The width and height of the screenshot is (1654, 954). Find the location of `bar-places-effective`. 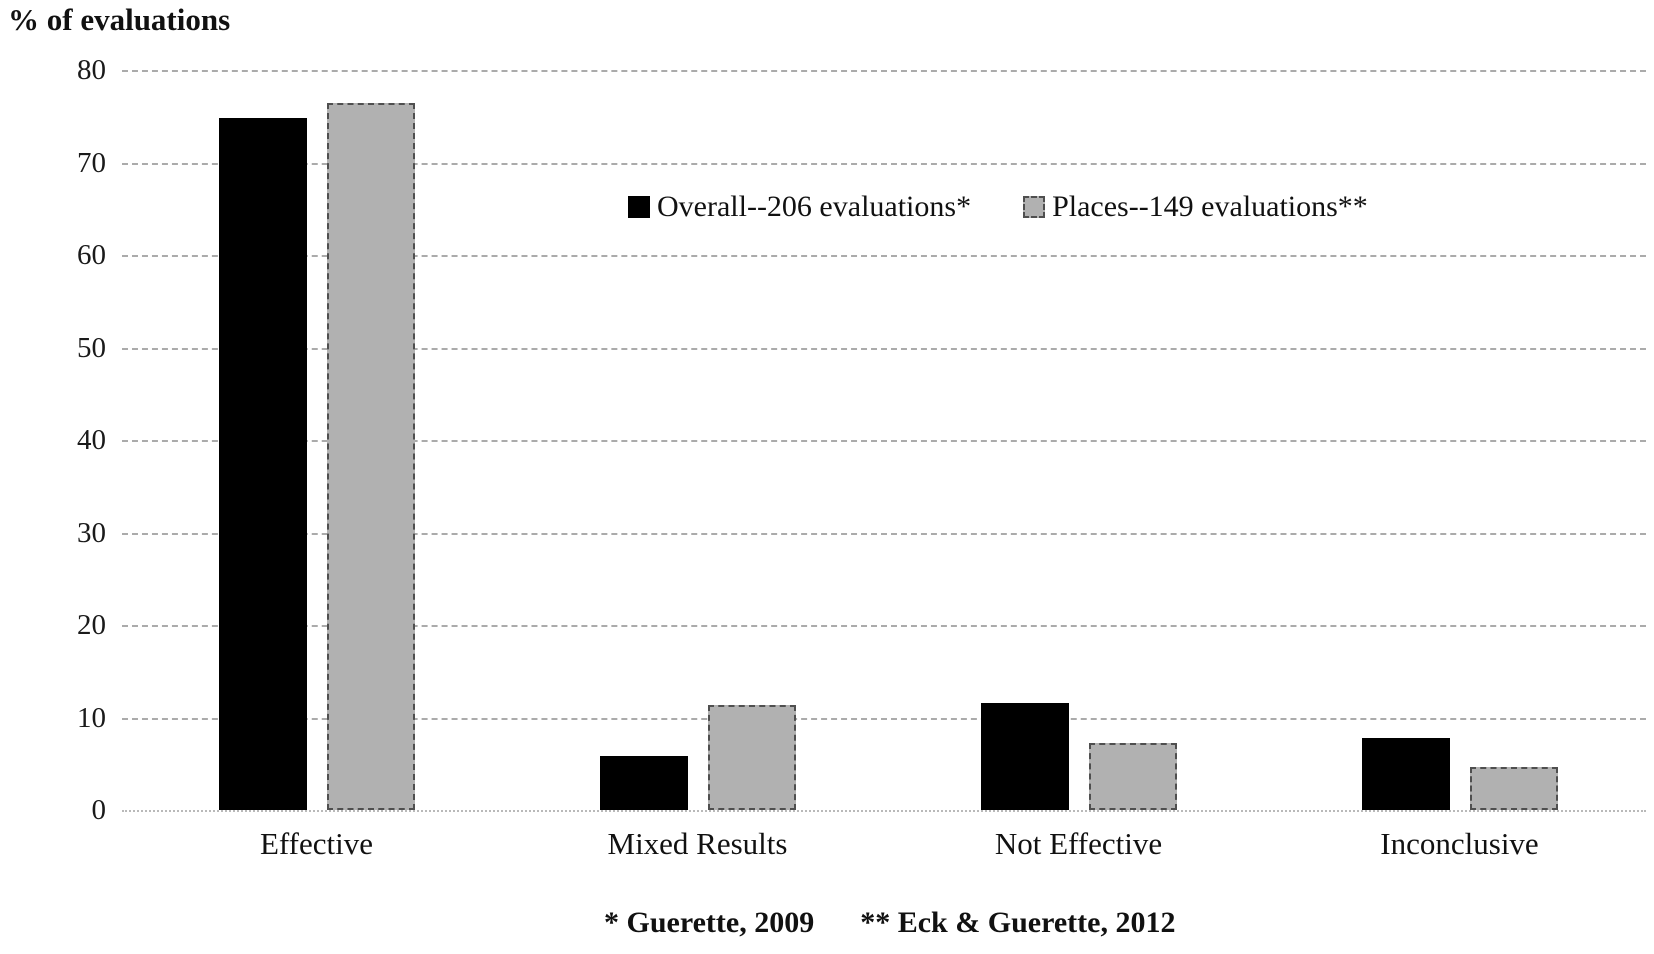

bar-places-effective is located at coordinates (370, 456).